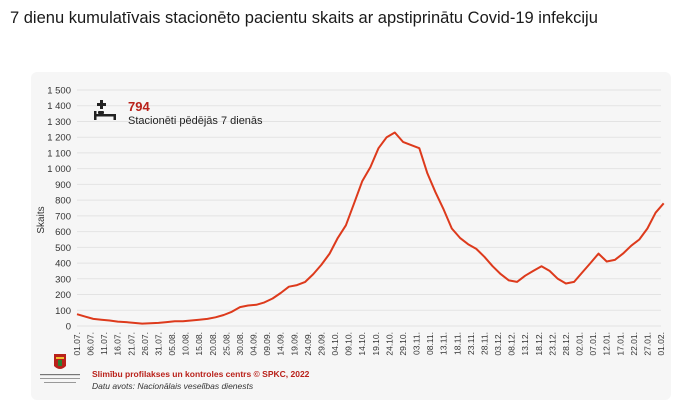  Describe the element at coordinates (417, 343) in the screenshot. I see `x-tick-label: 03.11.` at that location.